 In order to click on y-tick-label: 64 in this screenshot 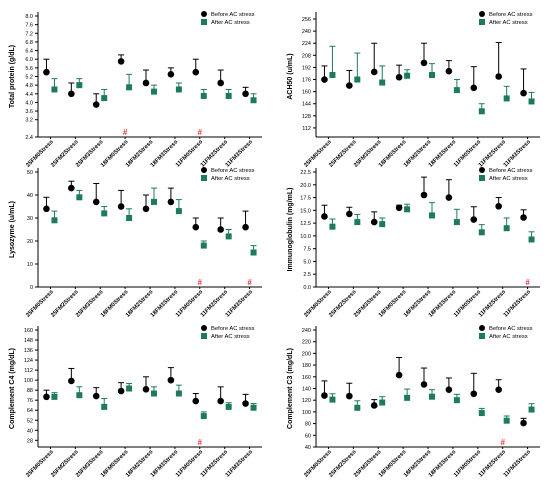, I will do `click(30, 411)`.